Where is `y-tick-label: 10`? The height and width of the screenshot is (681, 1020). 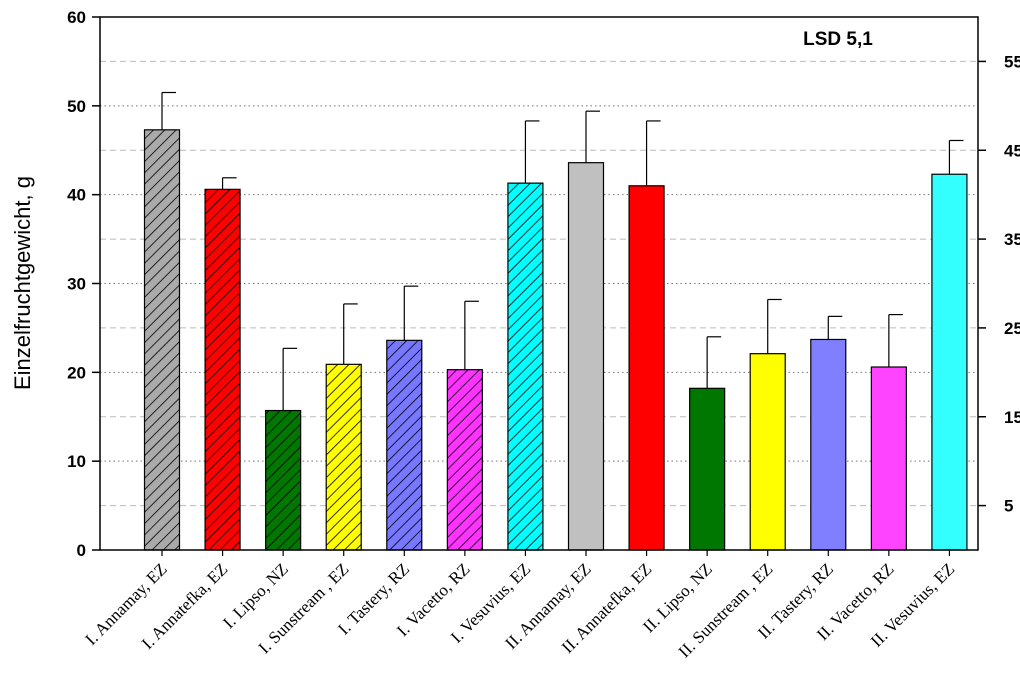
y-tick-label: 10 is located at coordinates (76, 461).